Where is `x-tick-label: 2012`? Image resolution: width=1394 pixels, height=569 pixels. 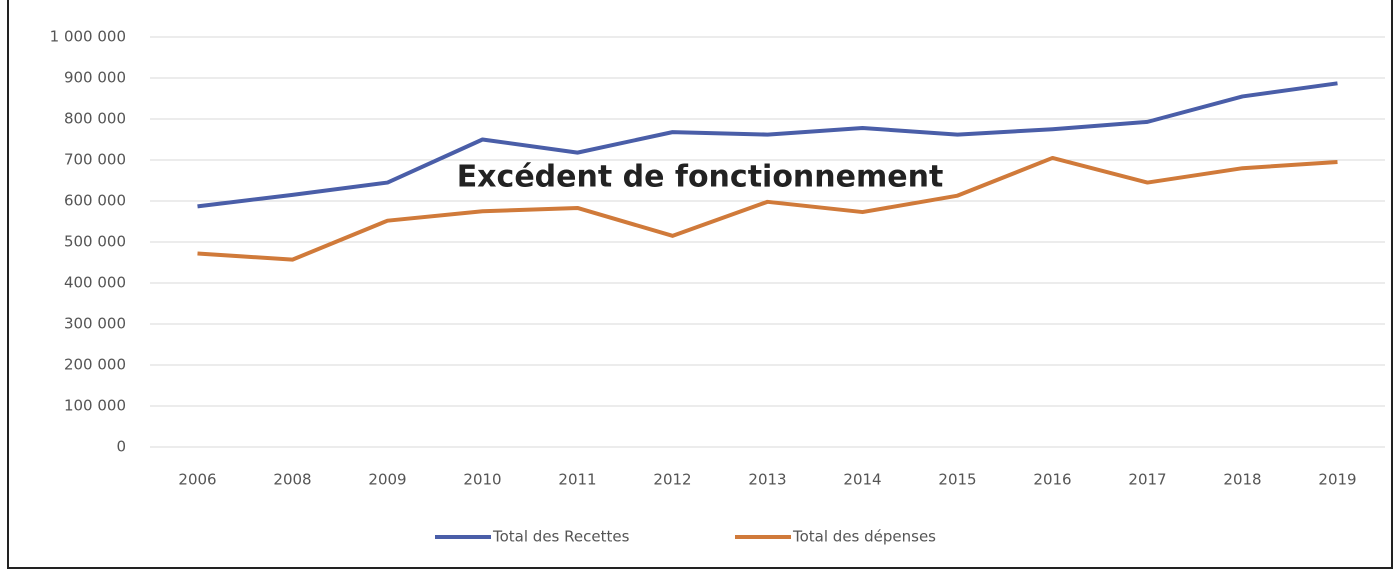
x-tick-label: 2012 is located at coordinates (672, 480).